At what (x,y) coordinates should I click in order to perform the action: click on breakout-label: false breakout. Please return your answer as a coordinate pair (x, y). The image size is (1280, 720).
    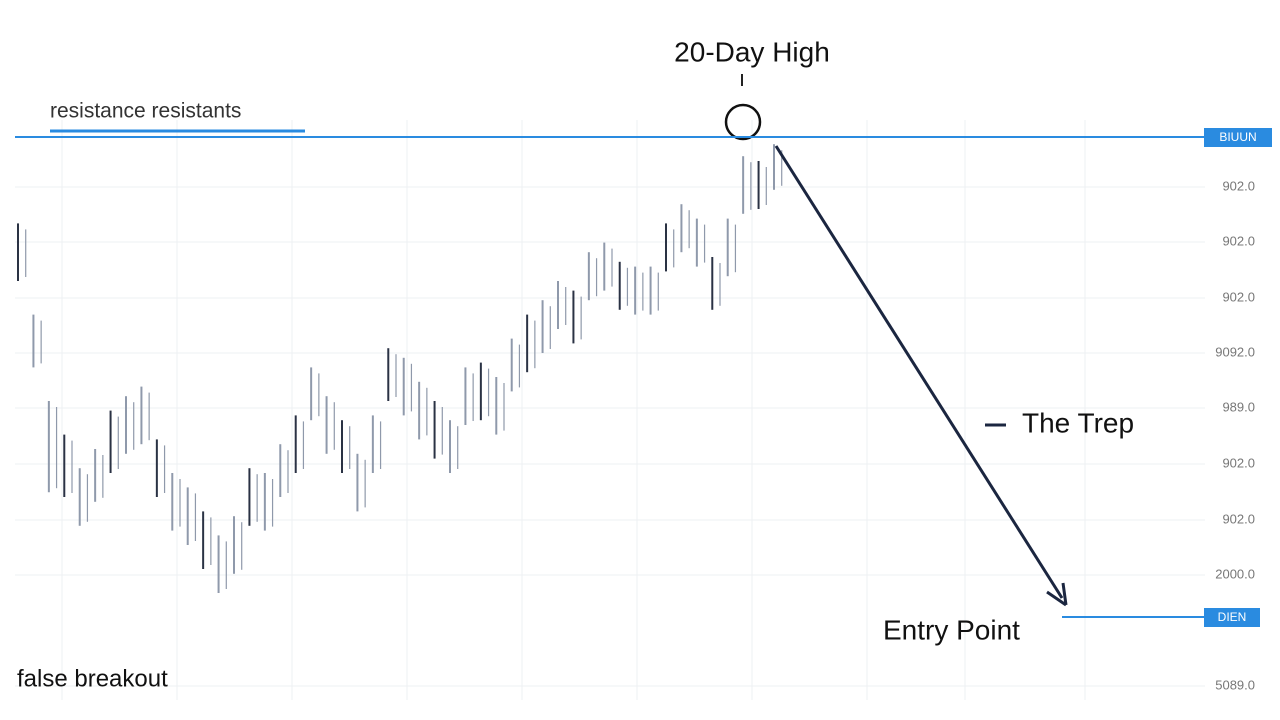
    Looking at the image, I should click on (92, 678).